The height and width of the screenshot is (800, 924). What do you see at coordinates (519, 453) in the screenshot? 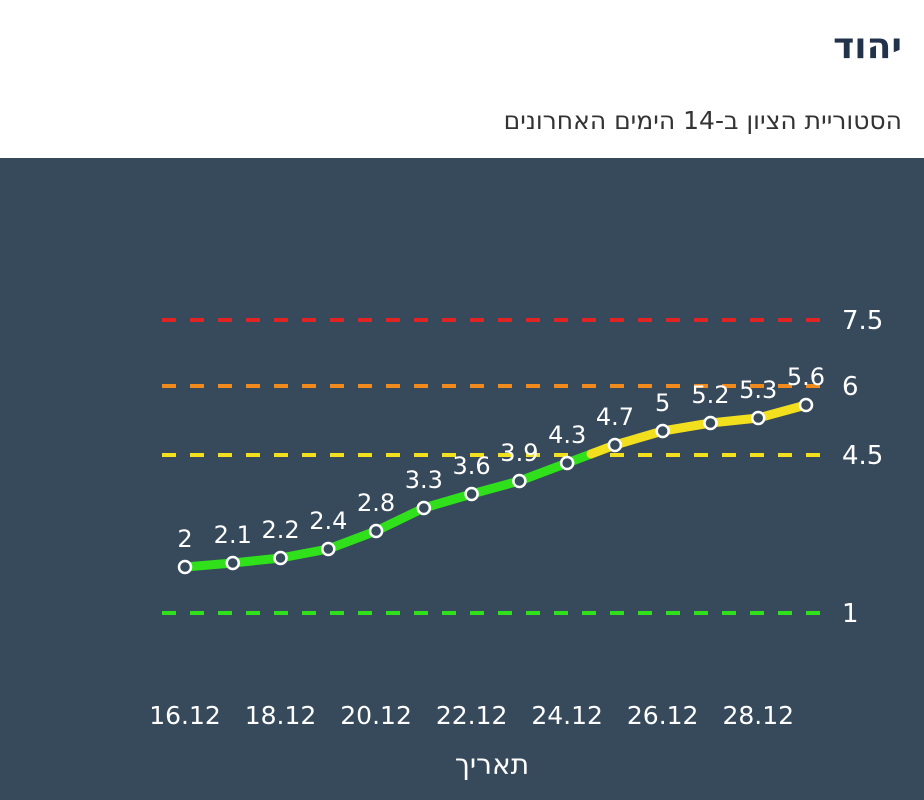
I see `data-label: 3.9` at bounding box center [519, 453].